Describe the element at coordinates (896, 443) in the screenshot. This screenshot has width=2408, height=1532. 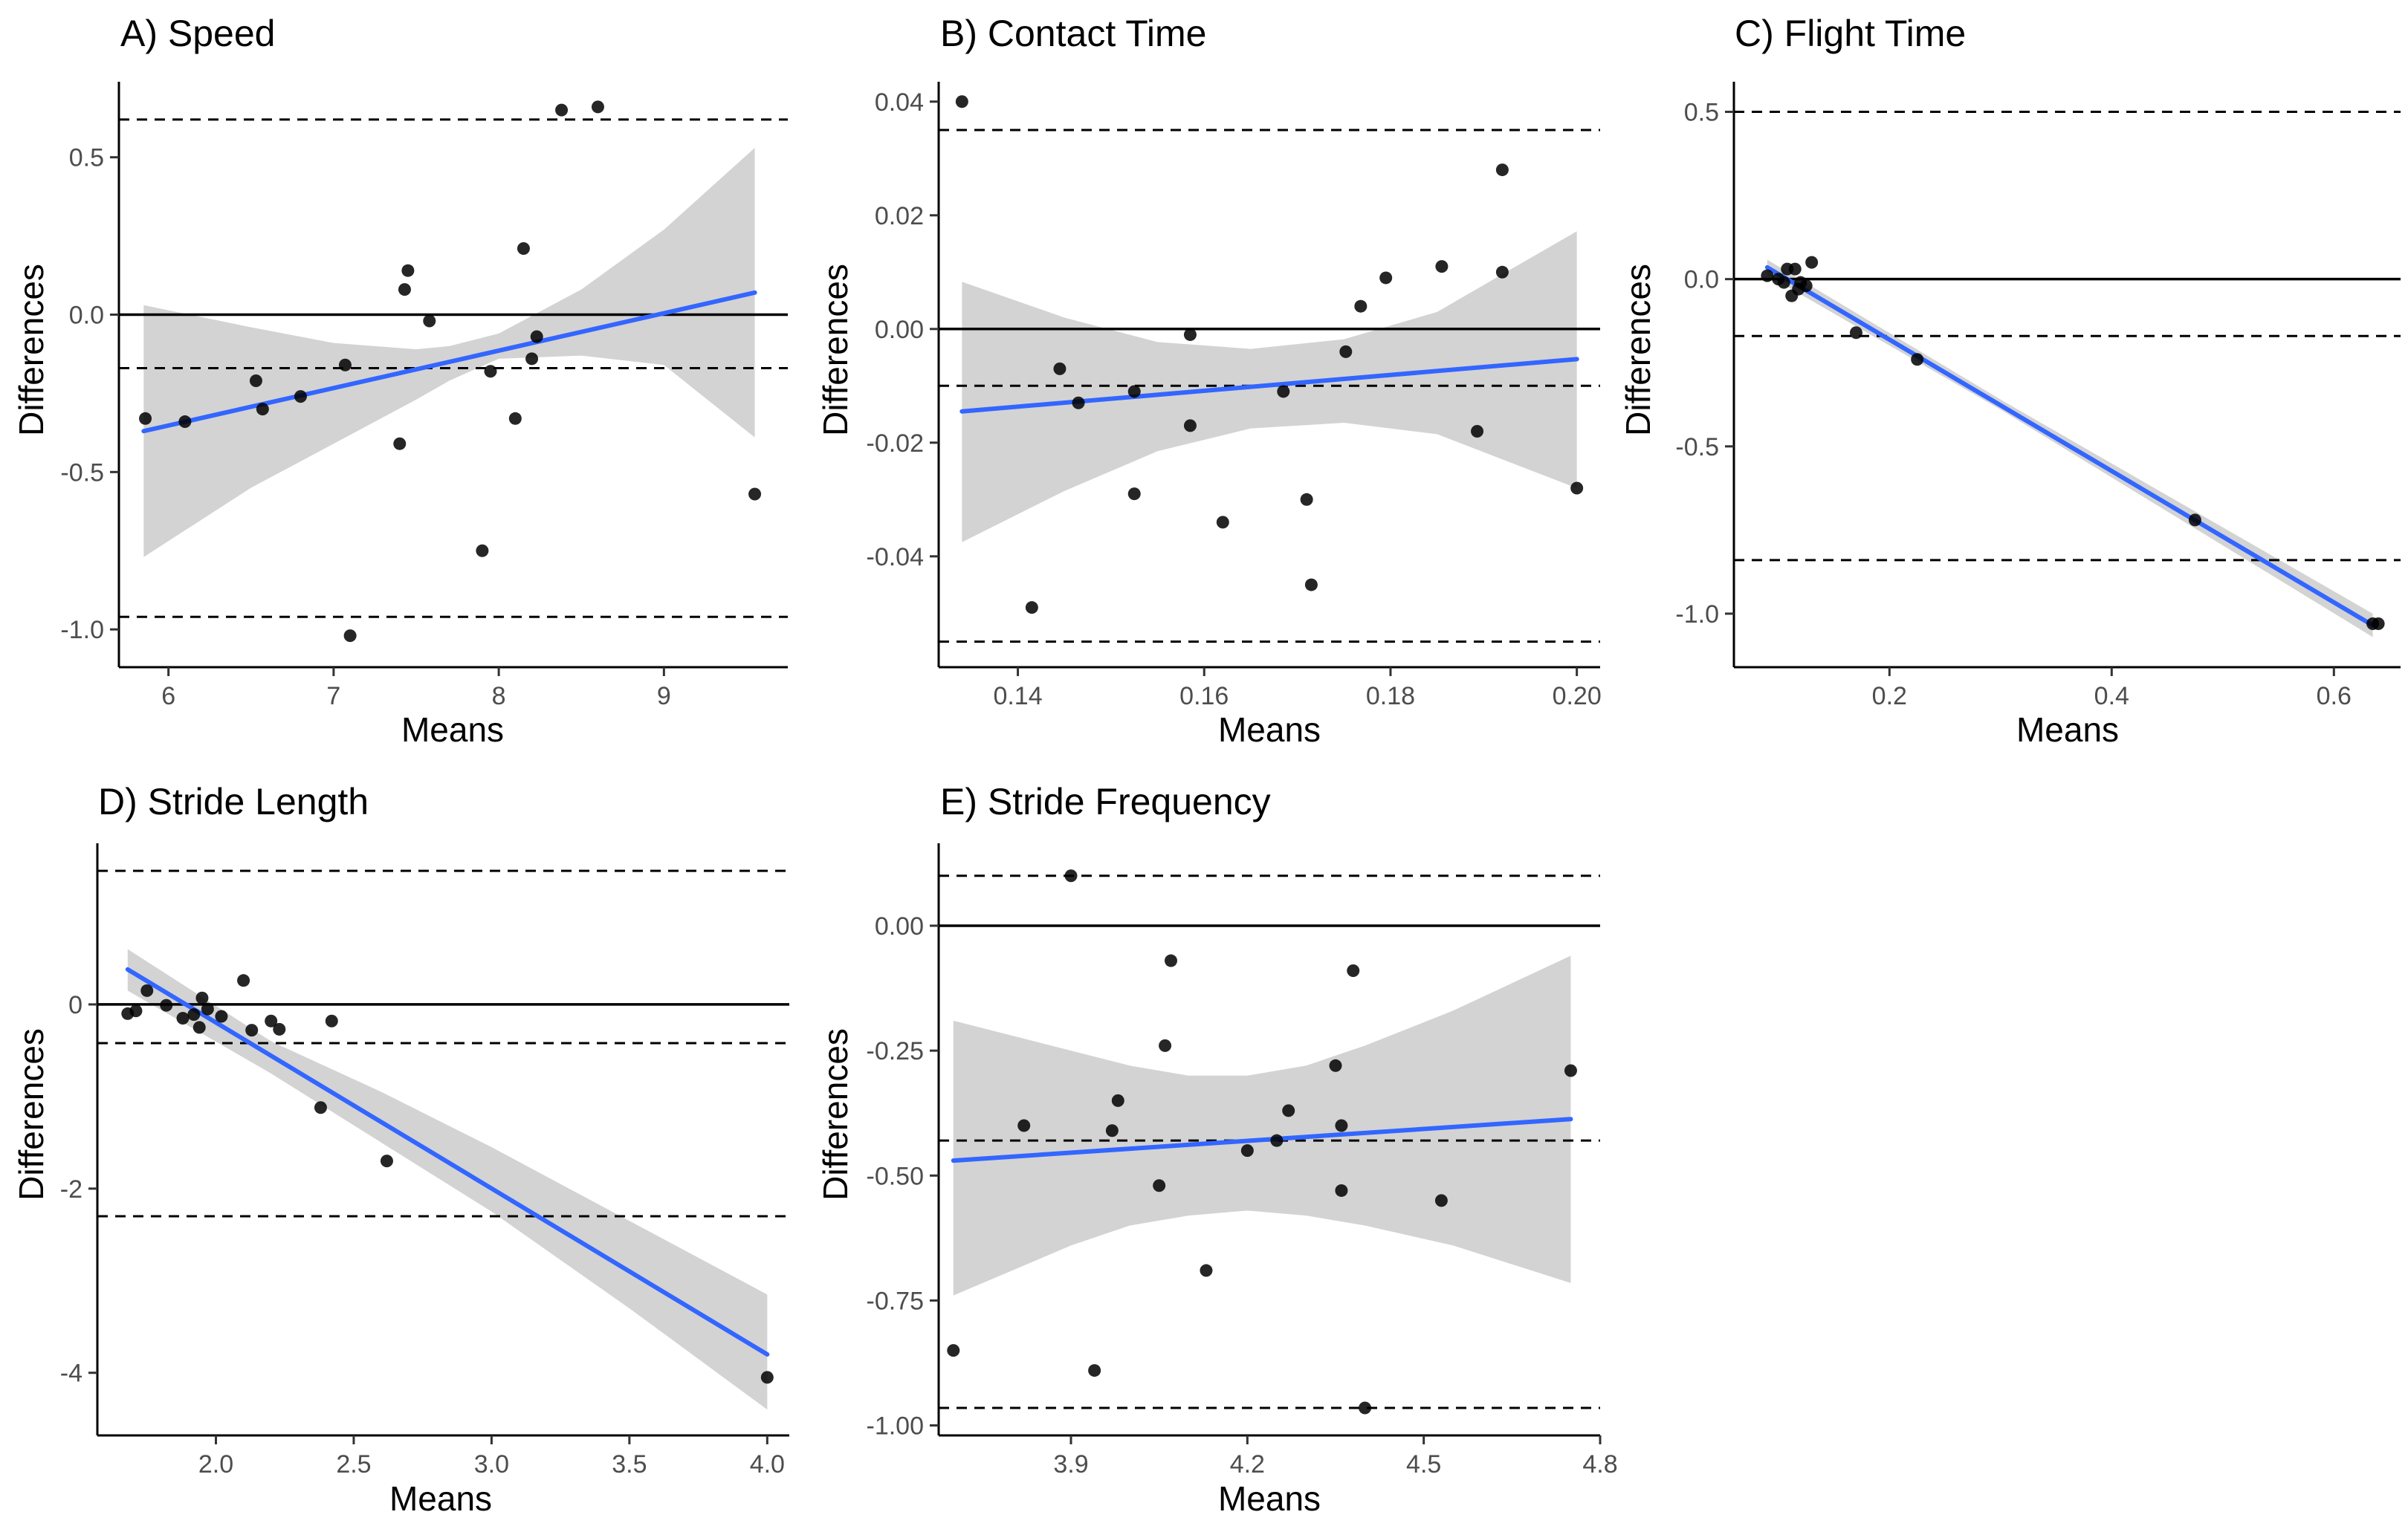
I see `y-tick-label: -0.02` at that location.